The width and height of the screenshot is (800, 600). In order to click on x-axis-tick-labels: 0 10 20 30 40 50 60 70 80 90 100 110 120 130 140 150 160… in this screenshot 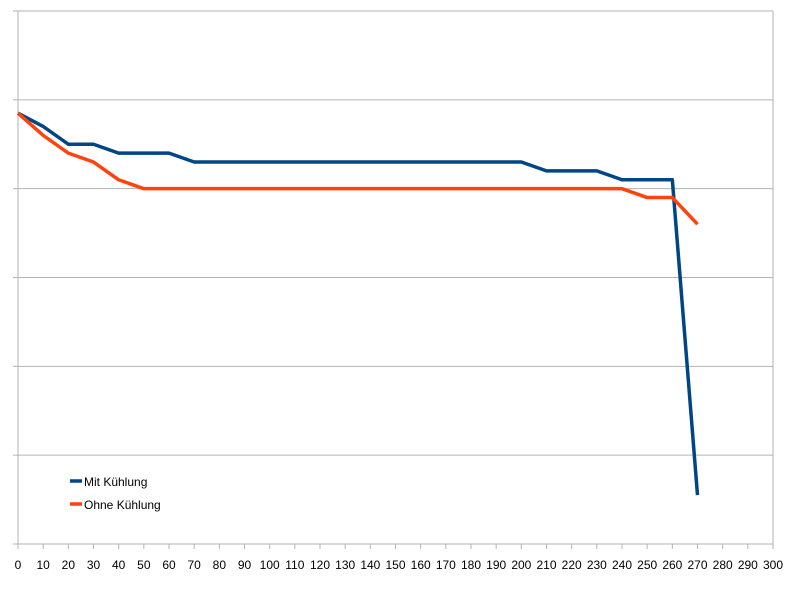, I will do `click(399, 565)`.